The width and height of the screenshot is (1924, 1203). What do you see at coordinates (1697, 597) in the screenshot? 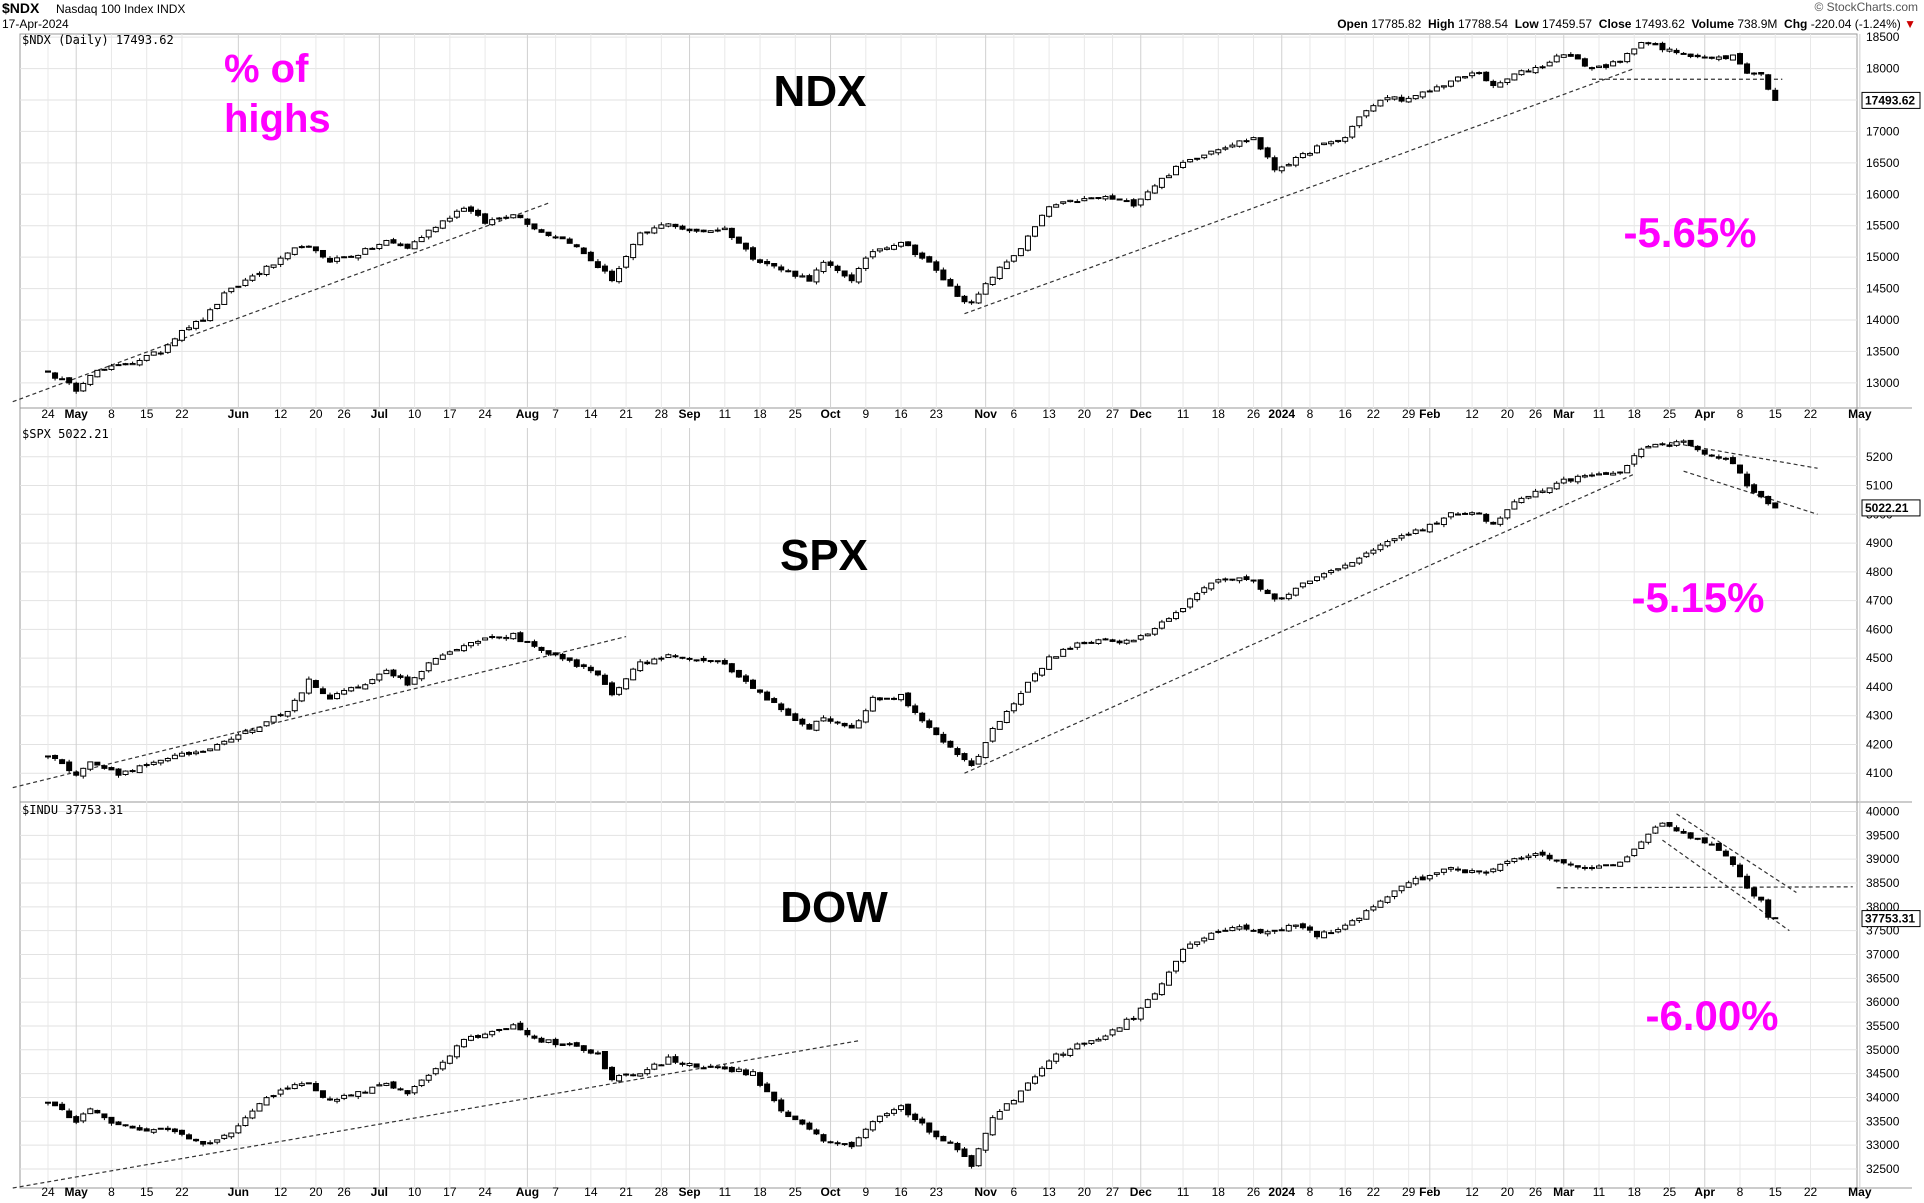
I see `pct-from-high-spx: -5.15%` at bounding box center [1697, 597].